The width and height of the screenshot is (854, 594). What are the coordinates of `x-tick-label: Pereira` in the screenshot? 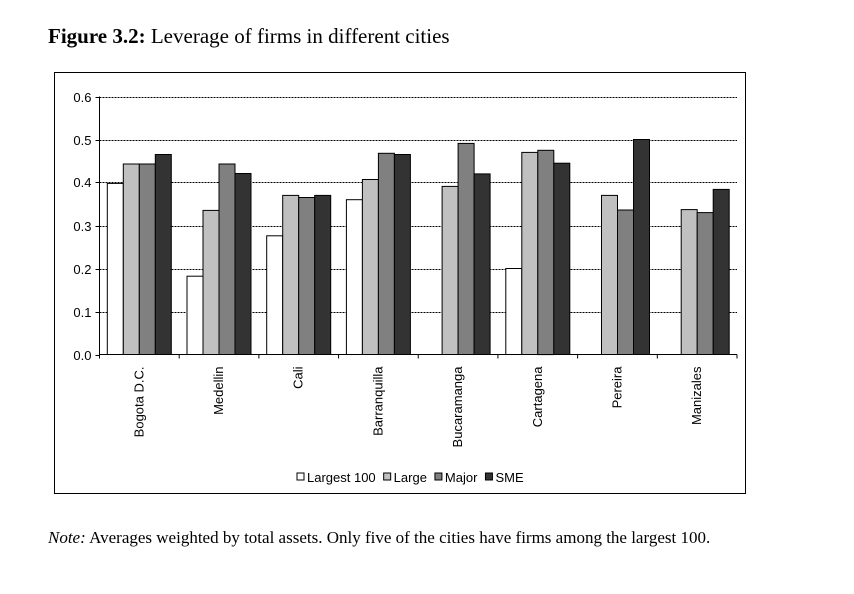 It's located at (616, 387).